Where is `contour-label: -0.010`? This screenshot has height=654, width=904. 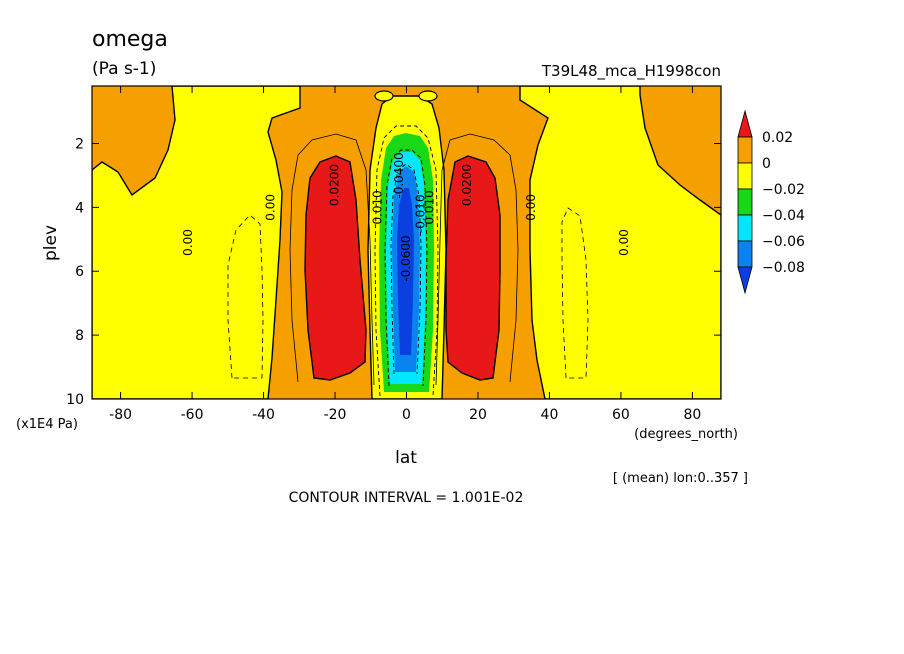 contour-label: -0.010 is located at coordinates (420, 213).